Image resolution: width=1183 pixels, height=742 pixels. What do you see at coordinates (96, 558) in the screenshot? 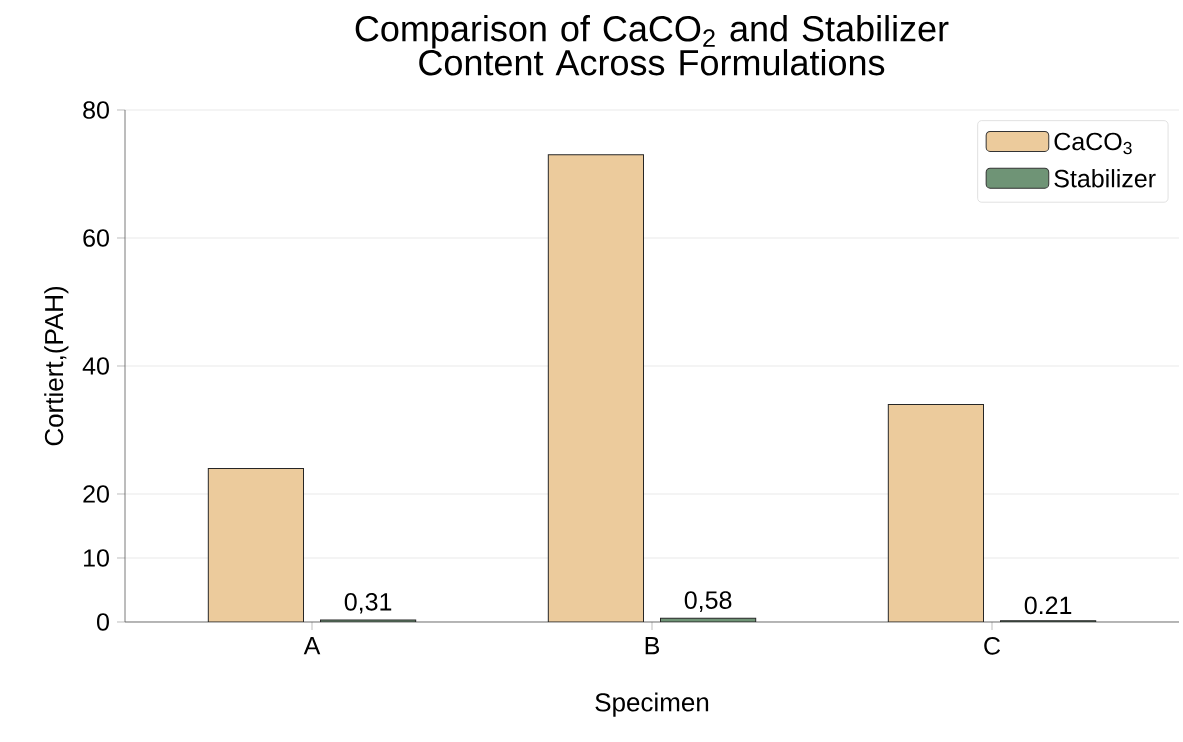
I see `y-tick-label: 10` at bounding box center [96, 558].